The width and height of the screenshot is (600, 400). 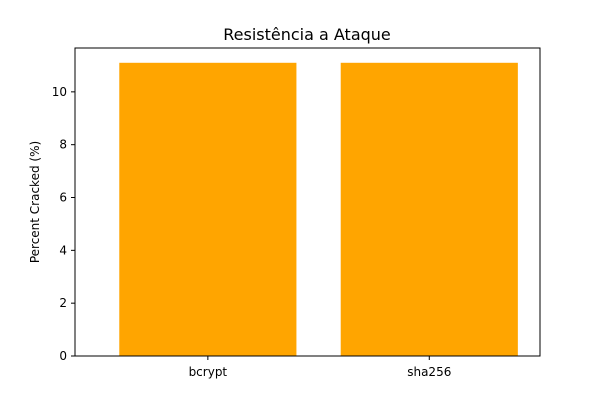 What do you see at coordinates (63, 356) in the screenshot?
I see `y-tick-label: 0` at bounding box center [63, 356].